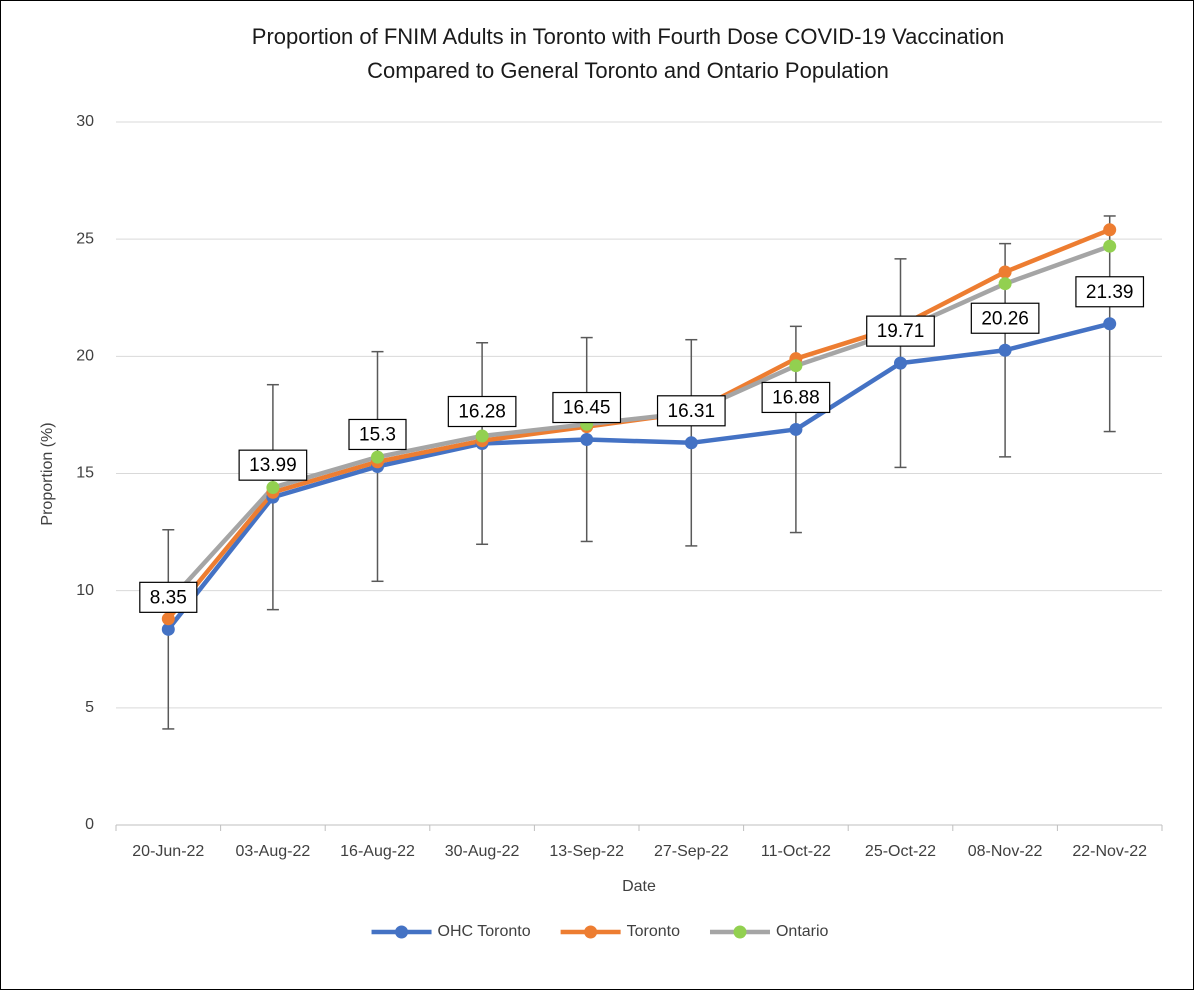 The width and height of the screenshot is (1194, 990). I want to click on data-label: 8.35, so click(168, 597).